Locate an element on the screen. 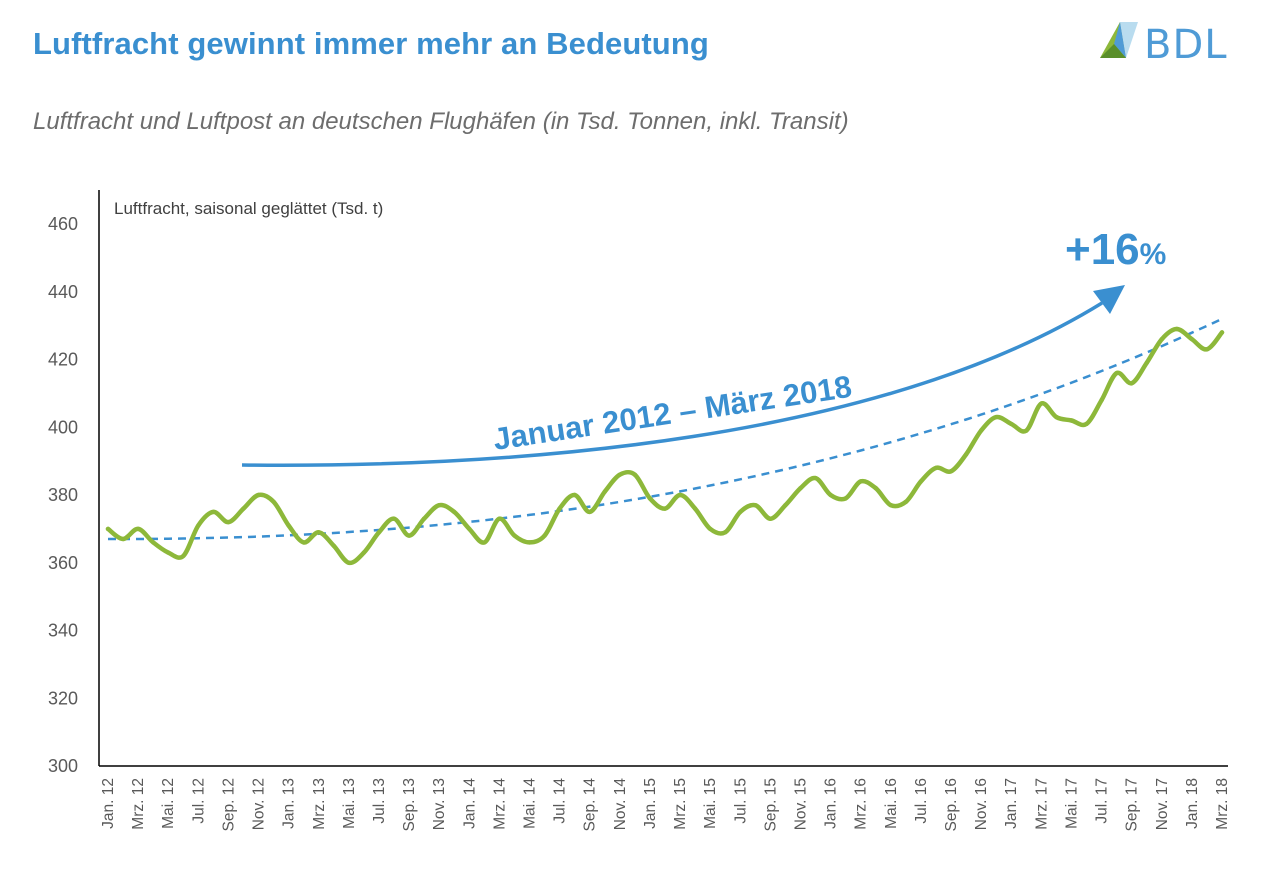  bdl-logo-text: BDL is located at coordinates (1186, 45).